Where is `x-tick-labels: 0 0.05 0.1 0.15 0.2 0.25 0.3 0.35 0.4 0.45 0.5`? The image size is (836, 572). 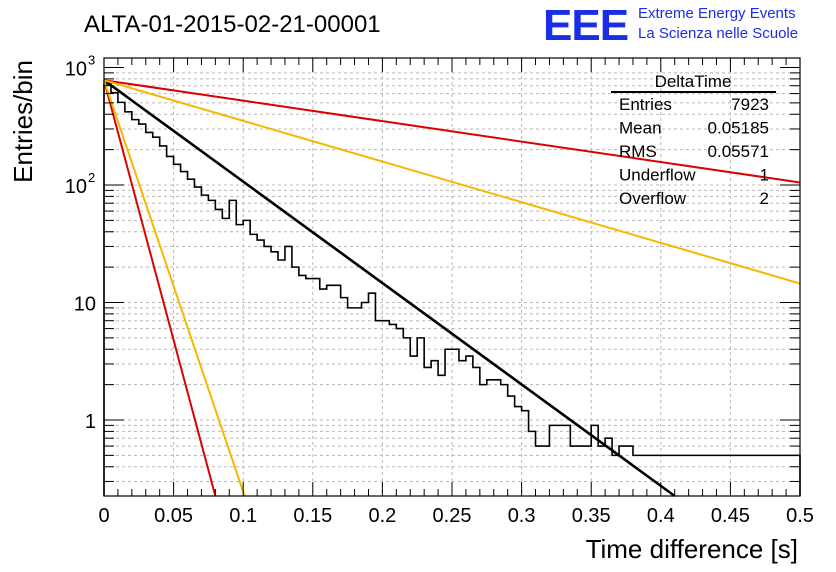
x-tick-labels: 0 0.05 0.1 0.15 0.2 0.25 0.3 0.35 0.4 0.45 0.5 is located at coordinates (455, 516).